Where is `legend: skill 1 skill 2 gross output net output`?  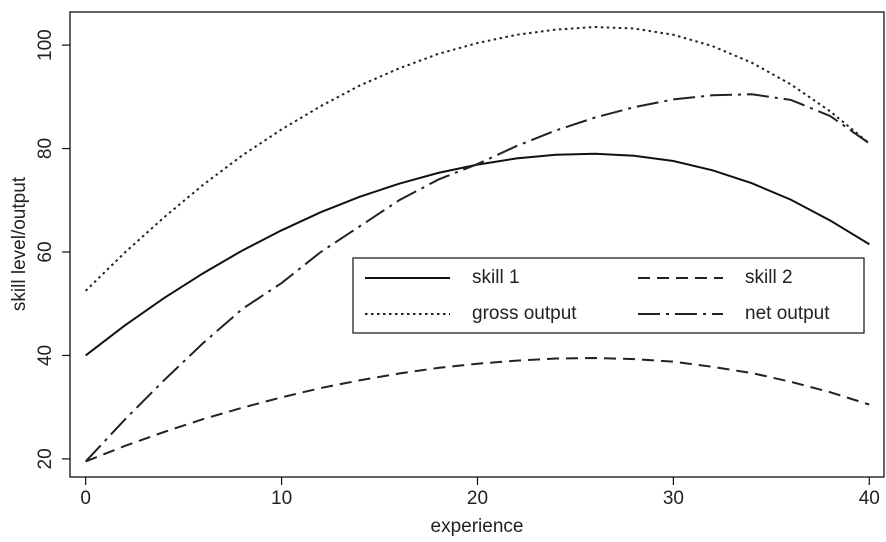
legend: skill 1 skill 2 gross output net output is located at coordinates (608, 295).